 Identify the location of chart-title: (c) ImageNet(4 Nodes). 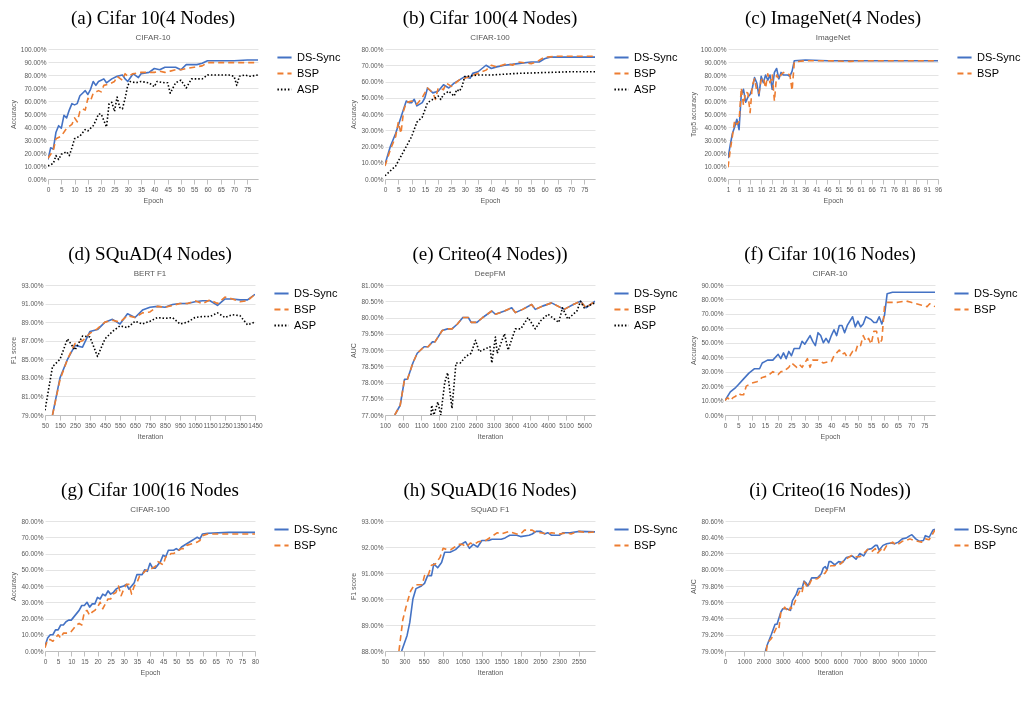
(833, 18).